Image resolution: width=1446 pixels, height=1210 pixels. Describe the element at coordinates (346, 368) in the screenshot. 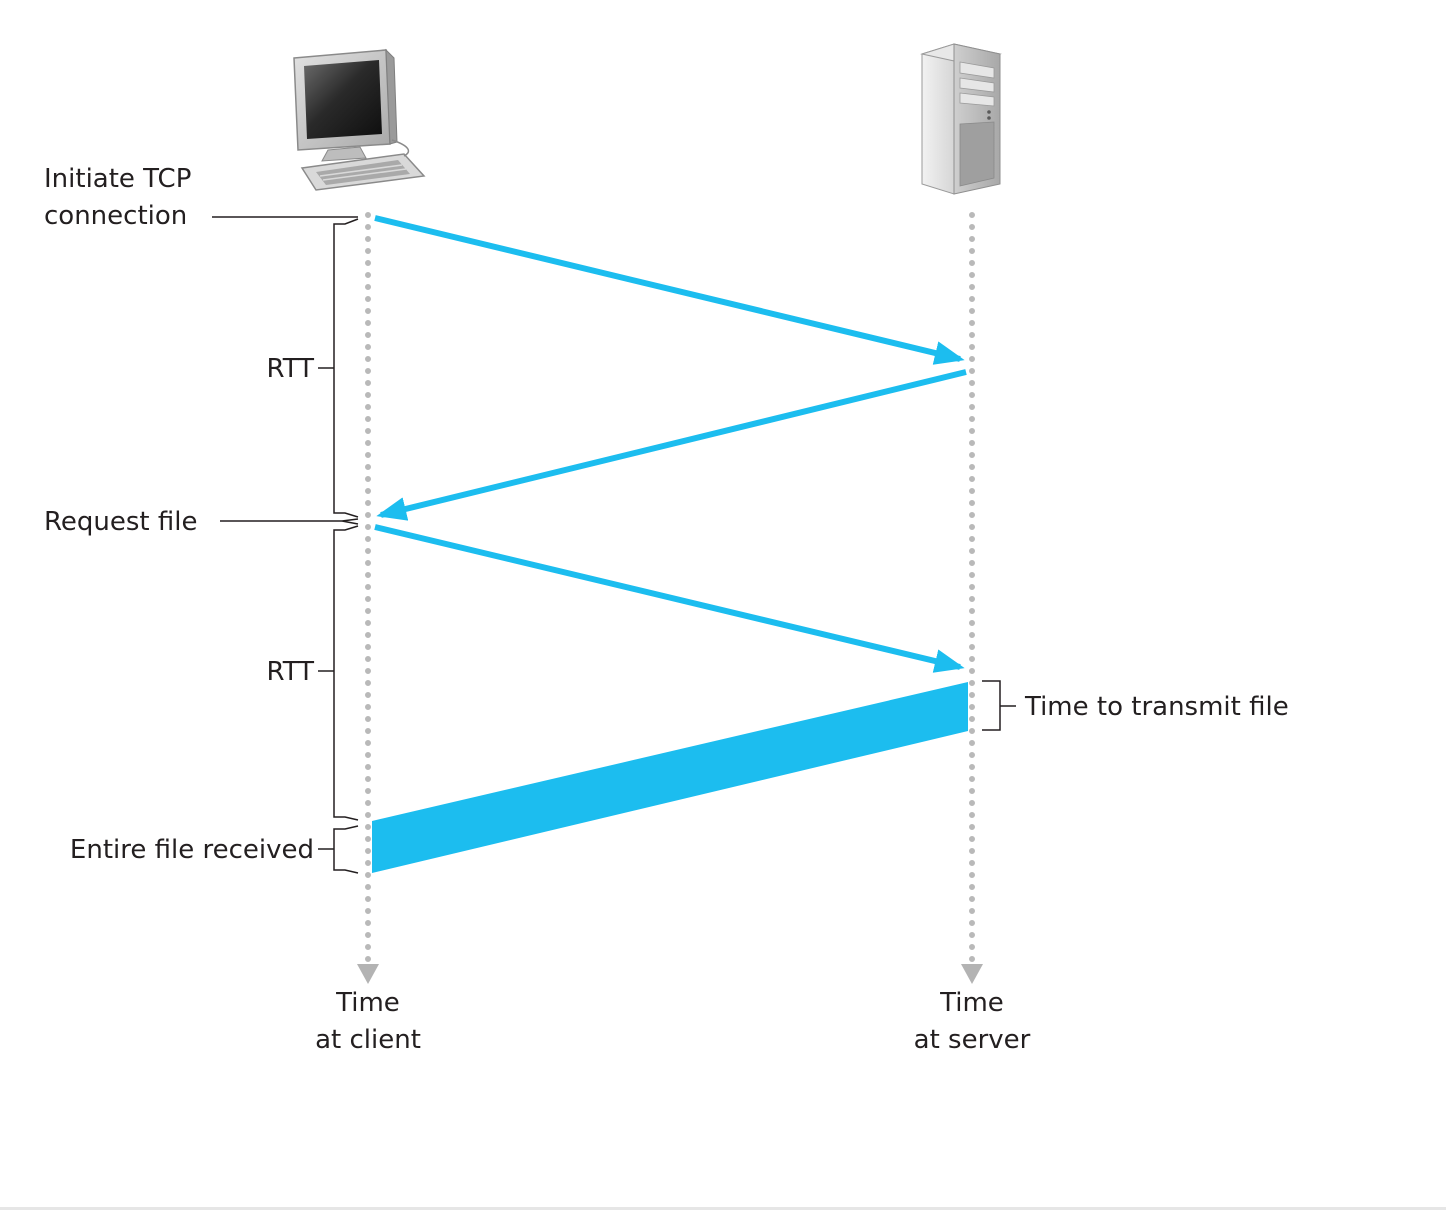

I see `rtt-bracket-first` at that location.